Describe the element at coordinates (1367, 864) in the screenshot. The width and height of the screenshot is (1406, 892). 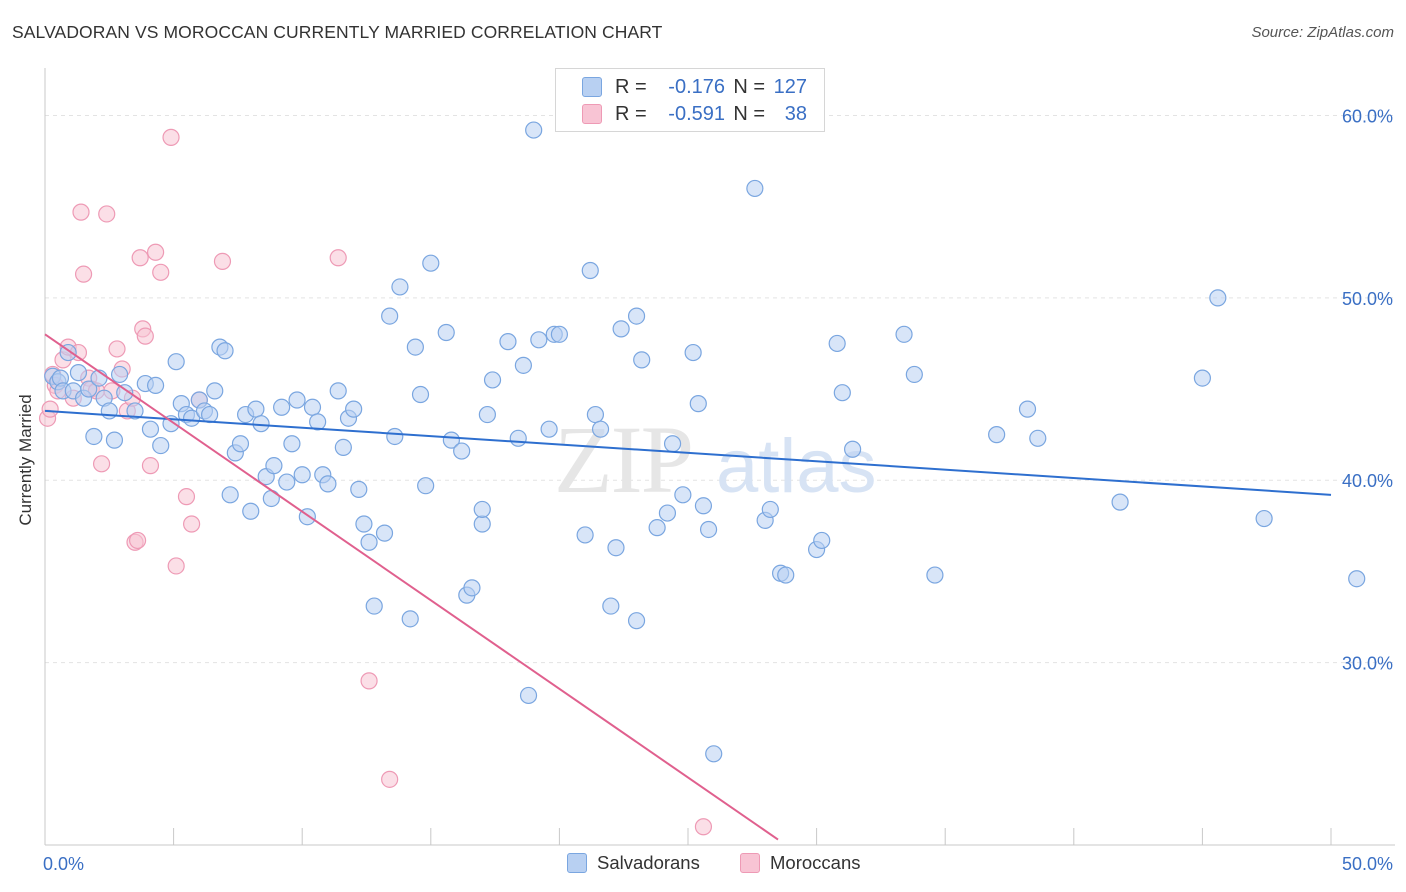
I see `x-tick-label: 50.0%` at that location.